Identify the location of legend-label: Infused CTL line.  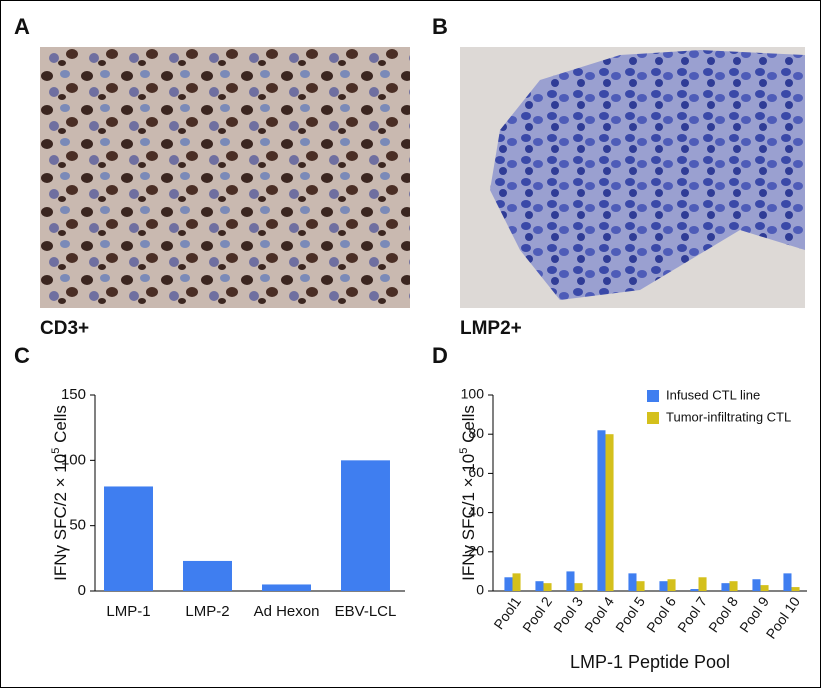
(713, 394).